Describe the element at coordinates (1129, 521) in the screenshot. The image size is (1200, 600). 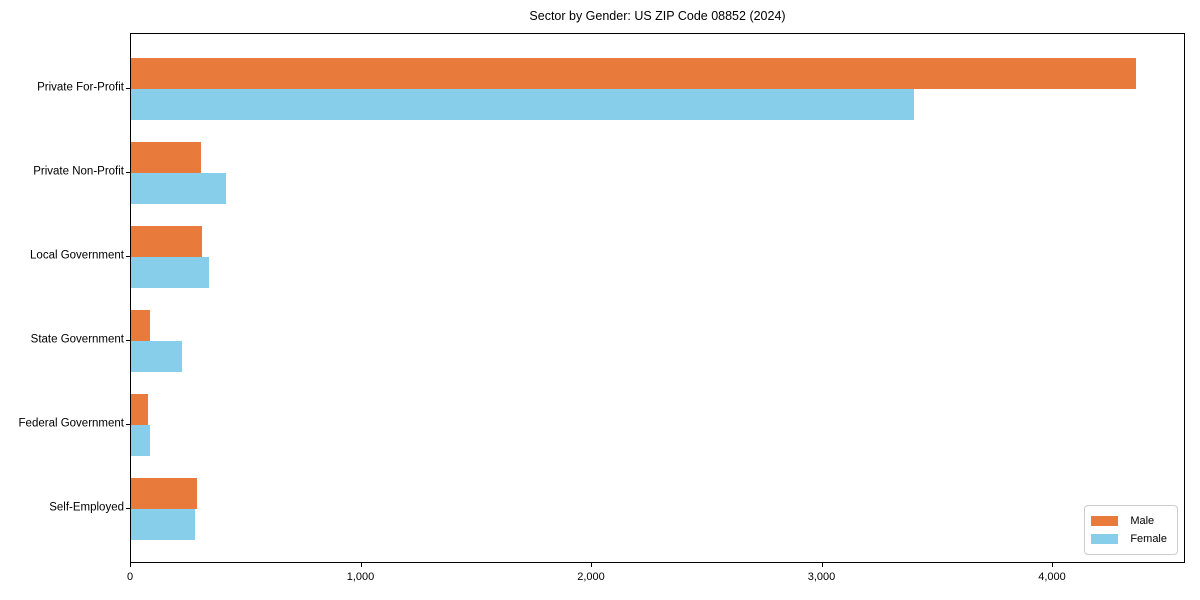
I see `legend-item-male: Male` at that location.